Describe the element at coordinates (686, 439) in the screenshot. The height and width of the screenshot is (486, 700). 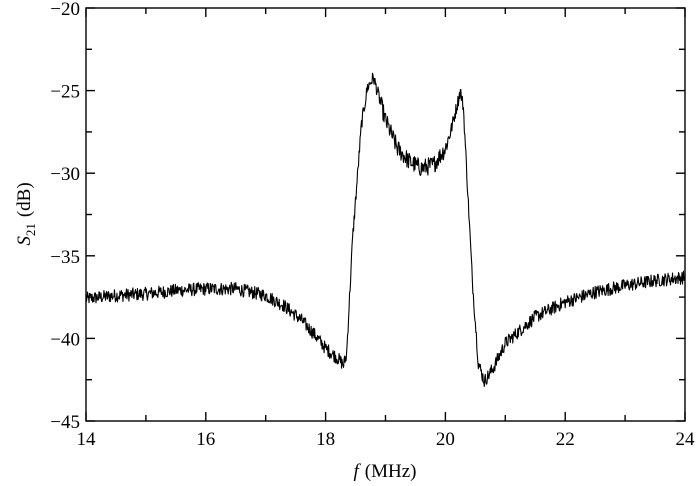
I see `x-tick-label: 24` at that location.